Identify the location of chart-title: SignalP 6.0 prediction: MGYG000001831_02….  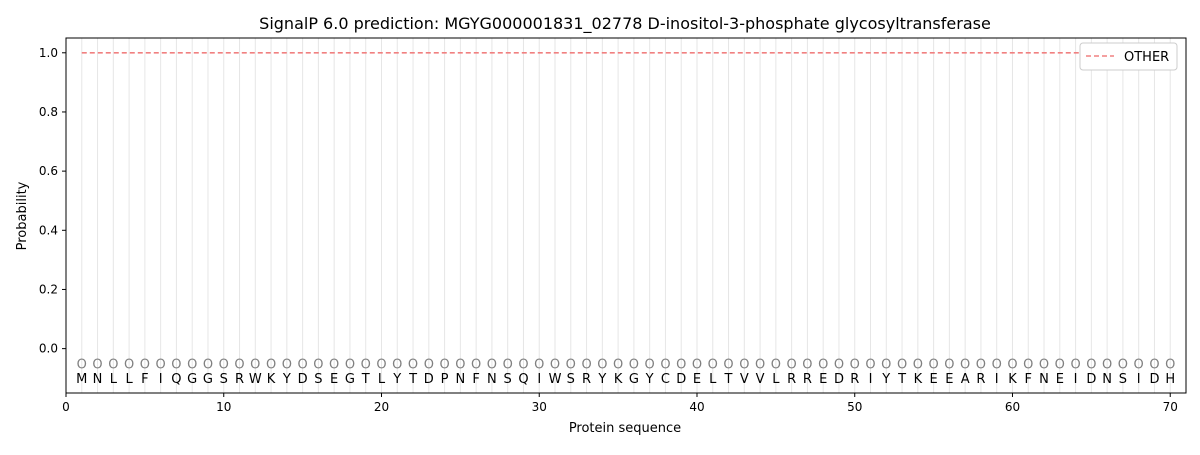
(625, 24).